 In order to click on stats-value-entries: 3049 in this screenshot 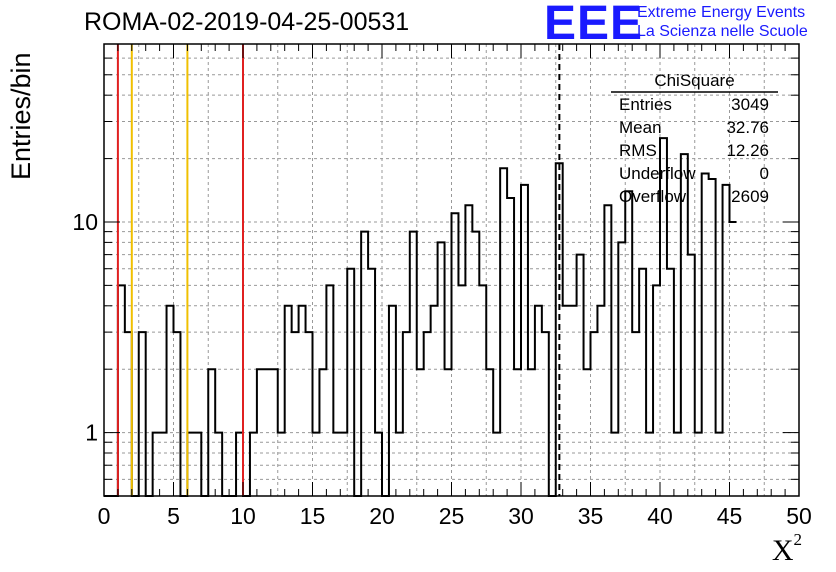, I will do `click(750, 104)`.